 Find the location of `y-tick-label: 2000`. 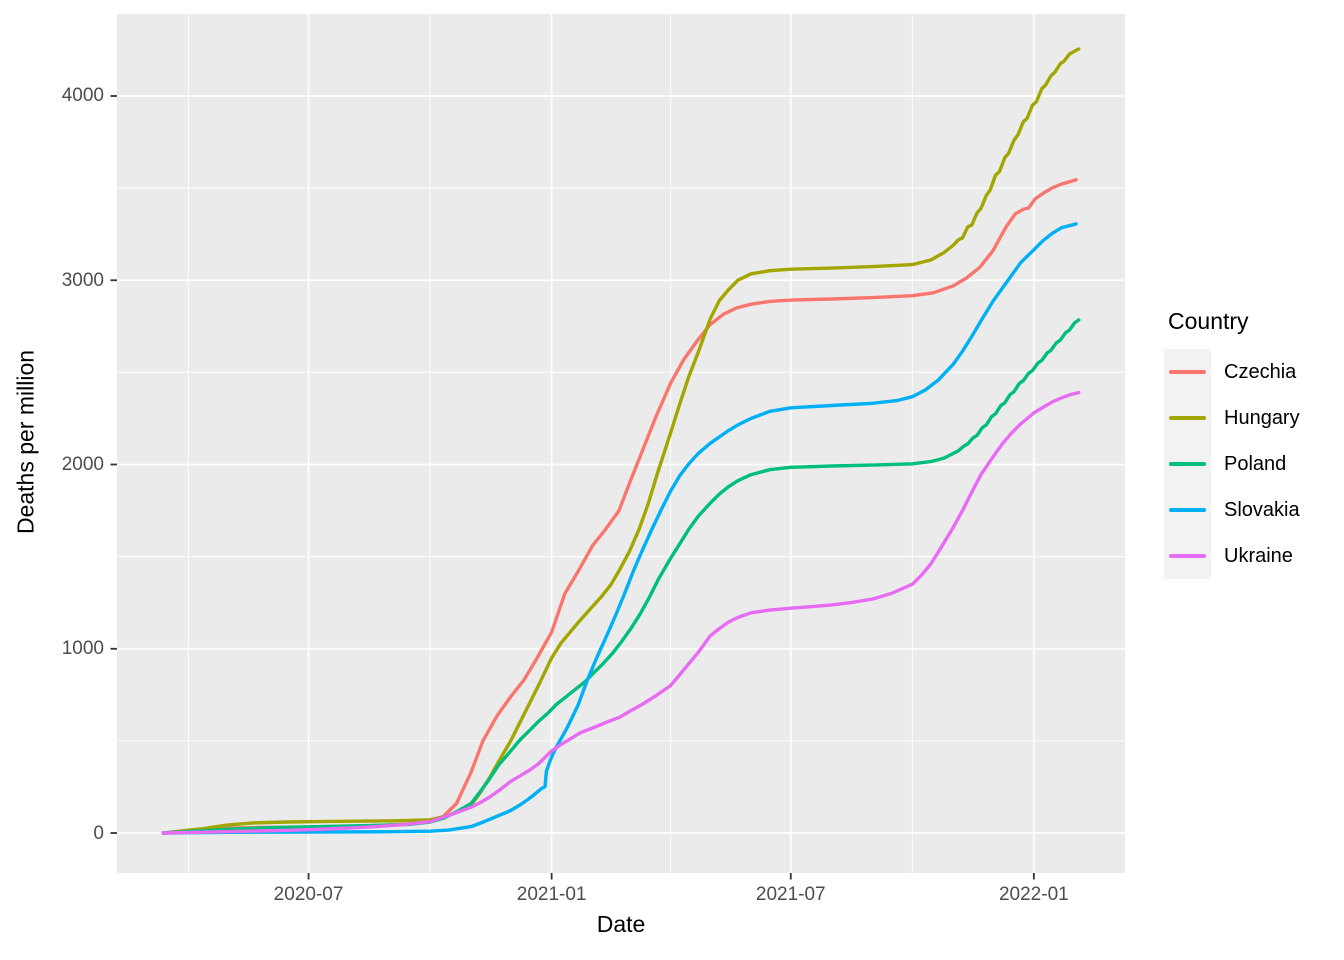

y-tick-label: 2000 is located at coordinates (82, 464).